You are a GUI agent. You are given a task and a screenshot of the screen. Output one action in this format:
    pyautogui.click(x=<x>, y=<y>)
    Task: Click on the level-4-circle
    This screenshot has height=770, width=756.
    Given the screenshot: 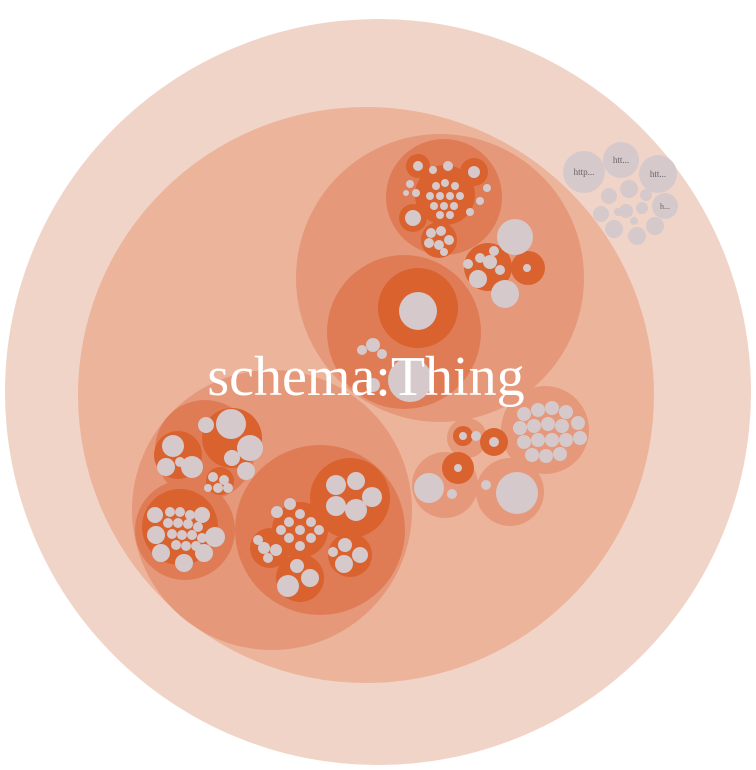 What is the action you would take?
    pyautogui.click(x=445, y=195)
    